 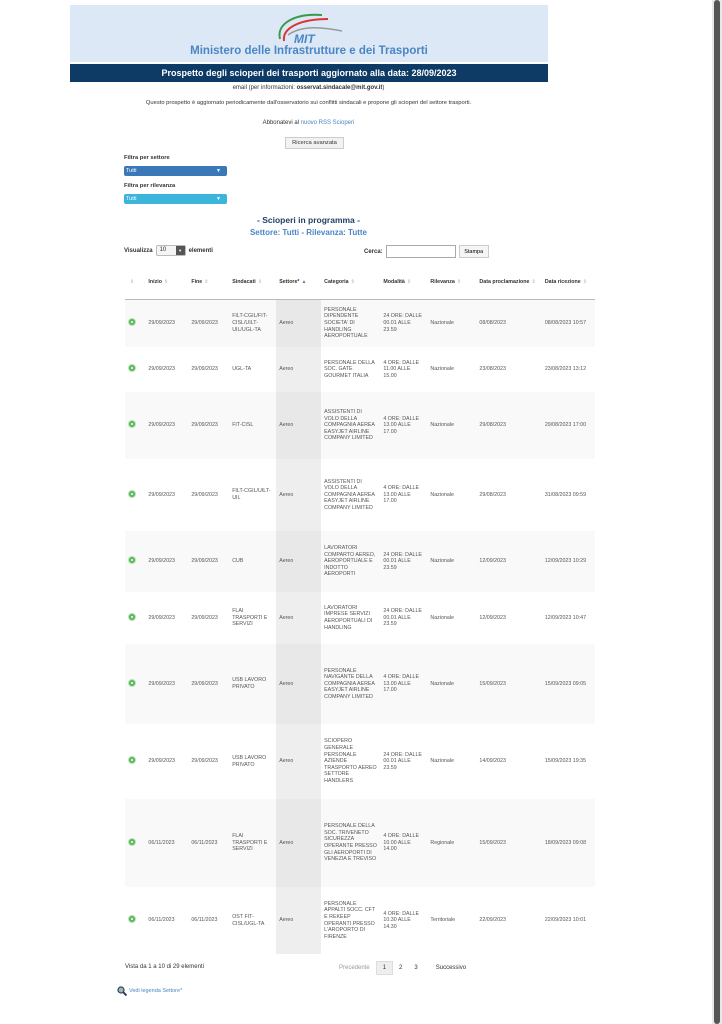 I want to click on unions-cell: CUB, so click(x=253, y=561).